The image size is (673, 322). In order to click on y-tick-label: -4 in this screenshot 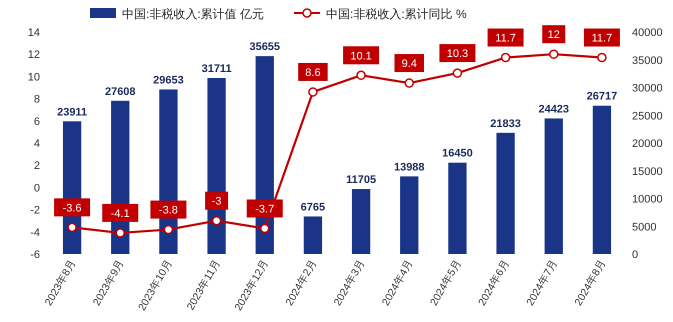, I will do `click(35, 232)`.